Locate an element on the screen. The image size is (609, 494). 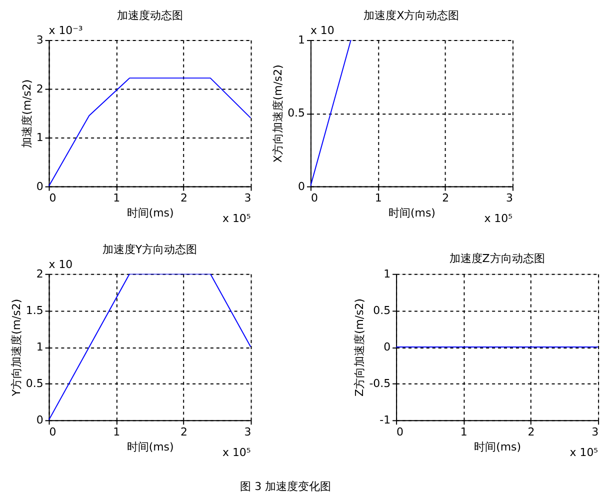
y-axis-title: X方向加速度(m/s2) is located at coordinates (278, 113).